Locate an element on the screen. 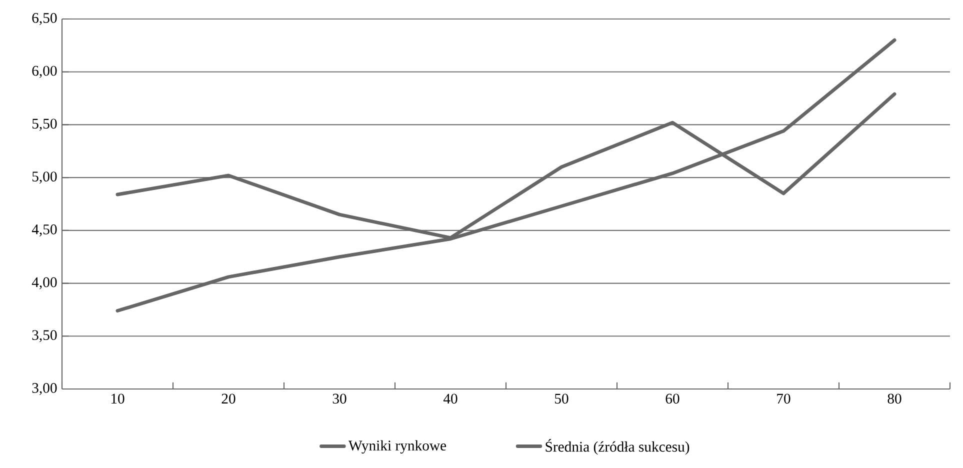 The image size is (963, 468). x-tick-label: 20 is located at coordinates (229, 399).